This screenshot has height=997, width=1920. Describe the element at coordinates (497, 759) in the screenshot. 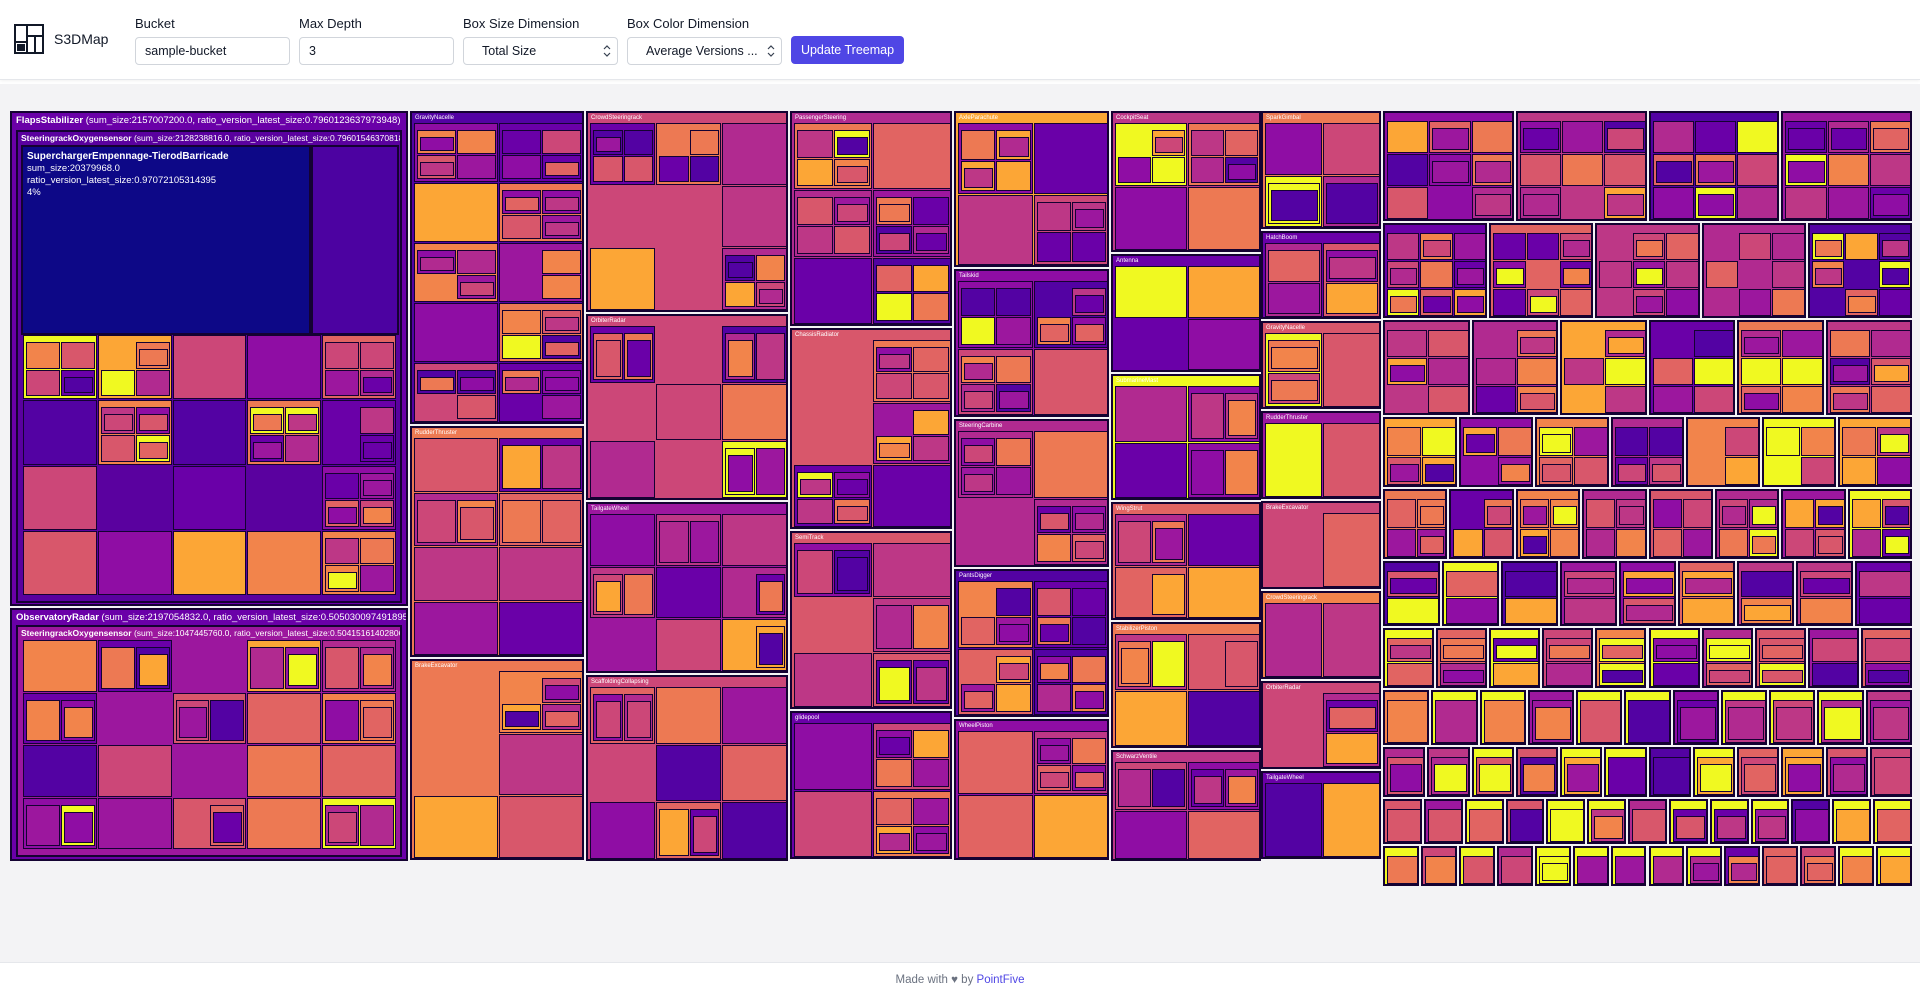

I see `treemap-node: BrakeExcavator` at that location.